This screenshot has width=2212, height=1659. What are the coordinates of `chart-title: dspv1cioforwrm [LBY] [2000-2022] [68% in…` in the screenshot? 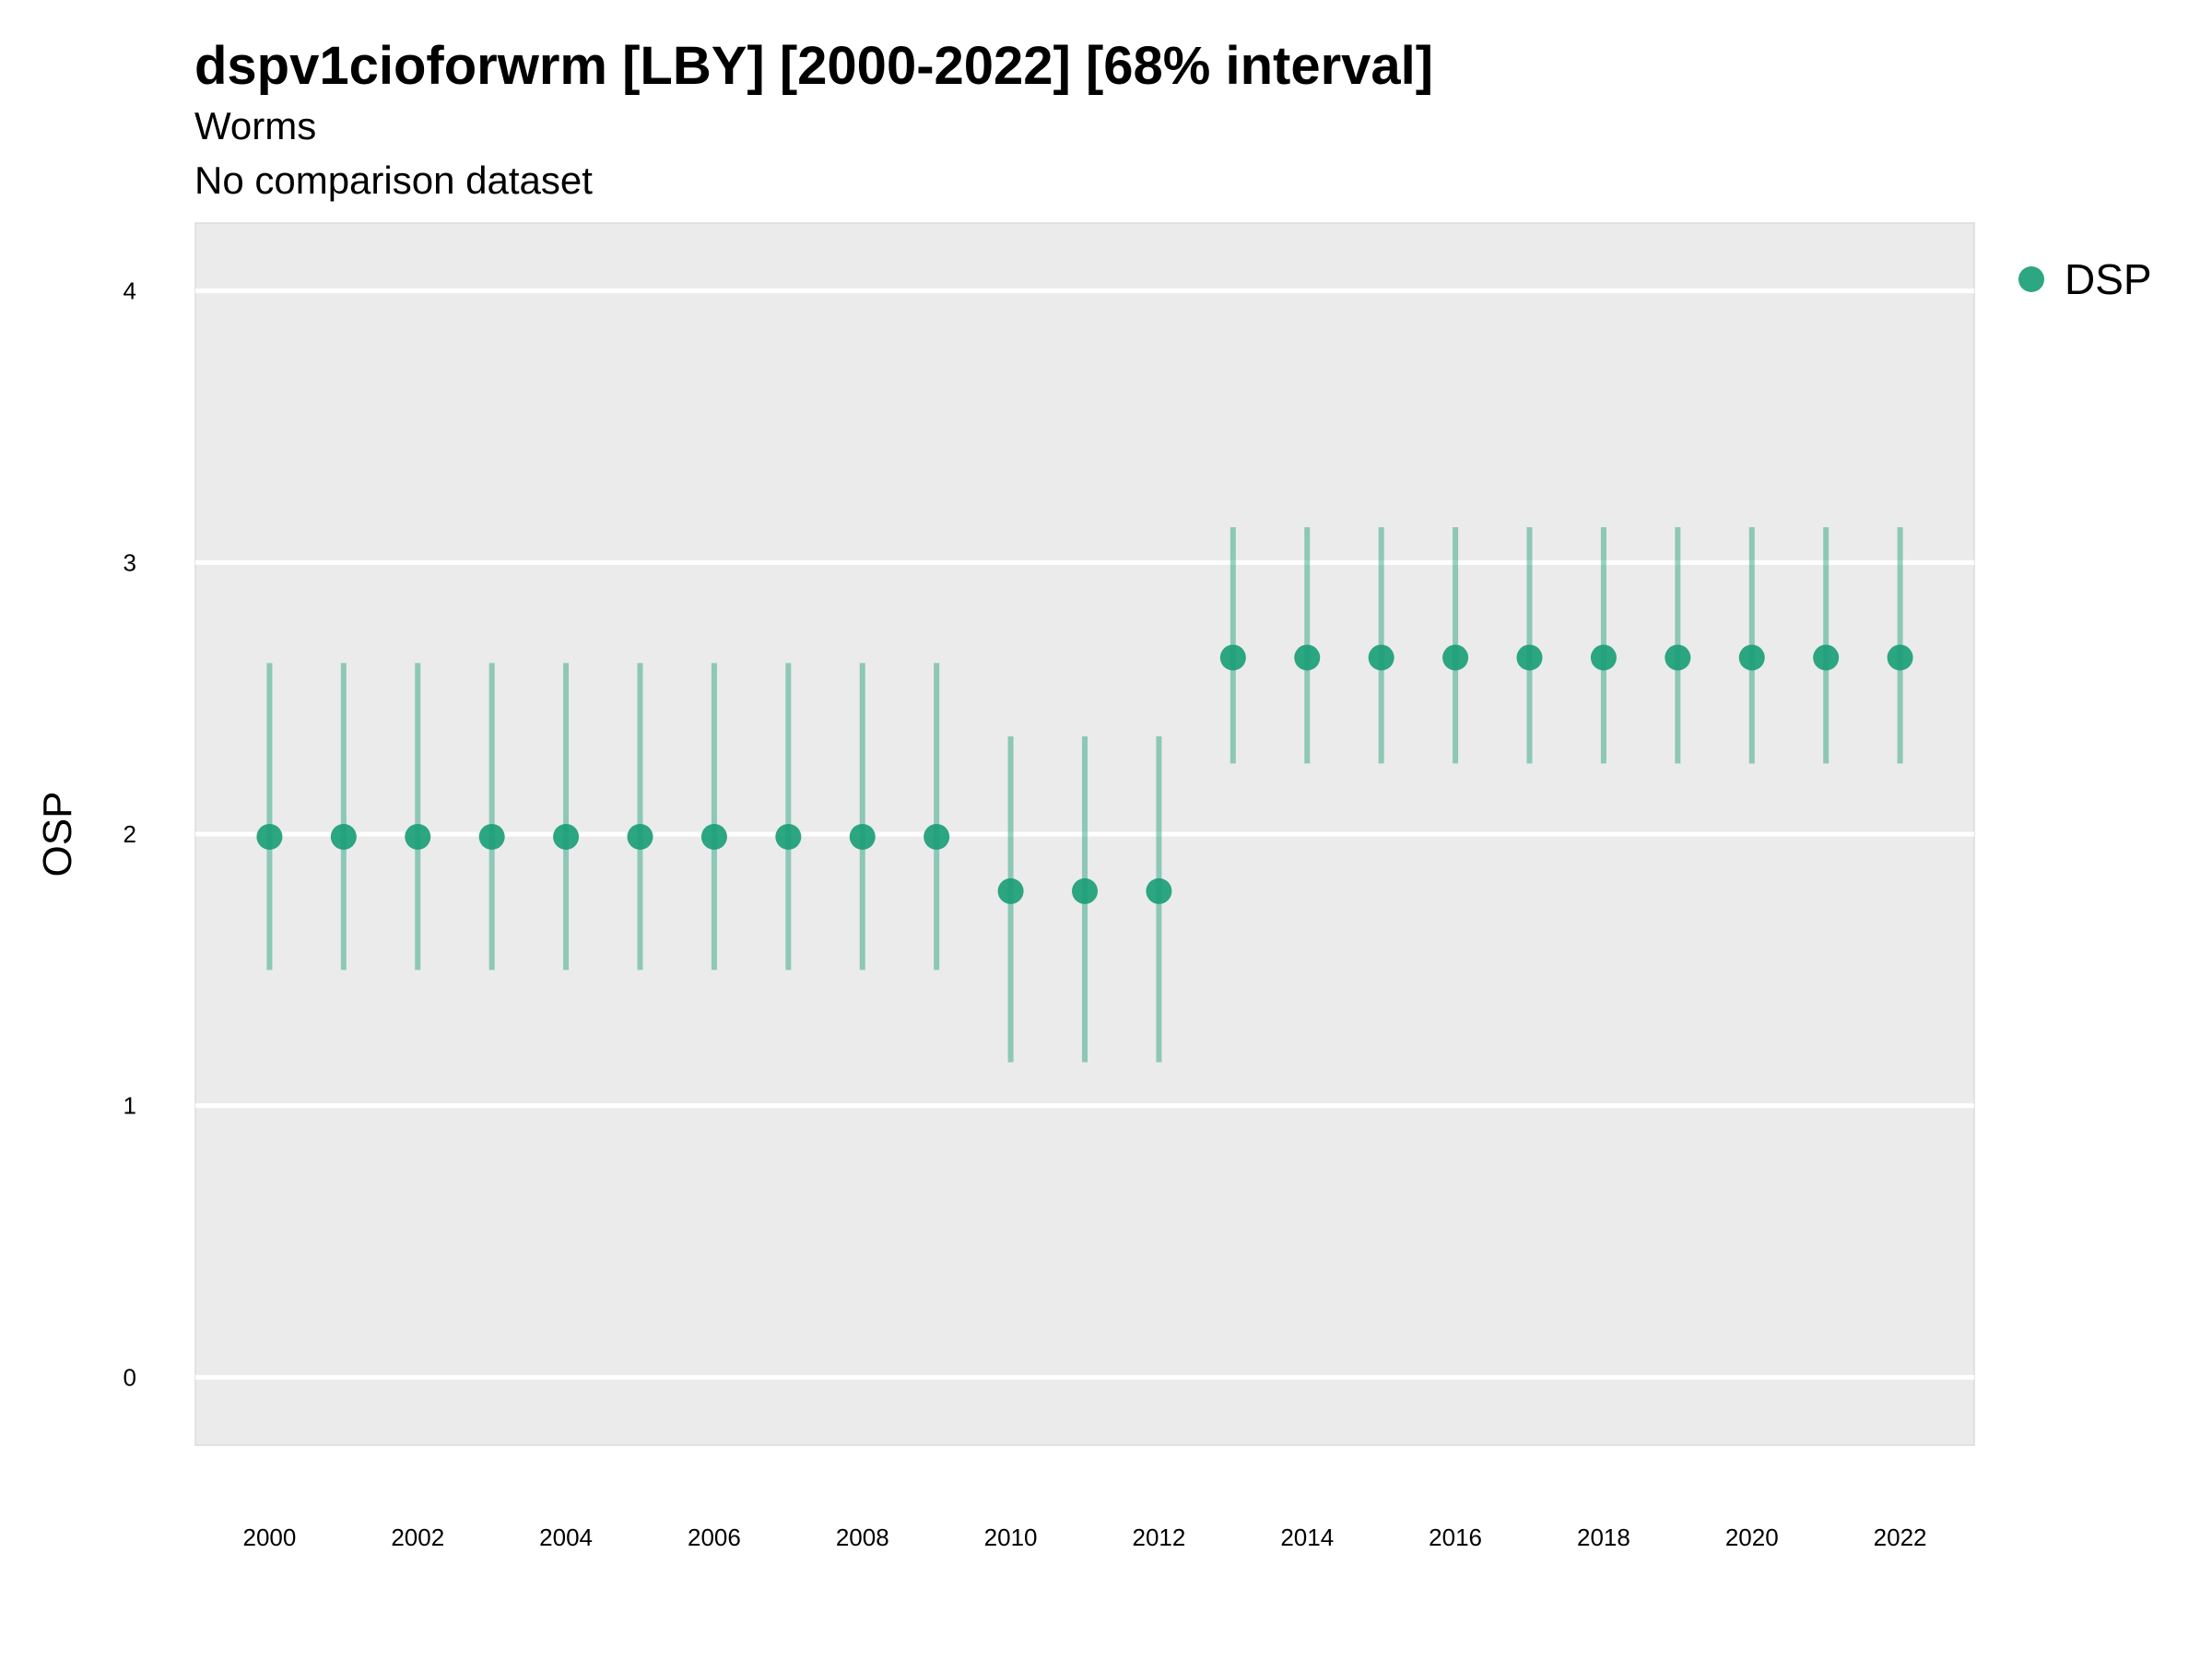 It's located at (814, 66).